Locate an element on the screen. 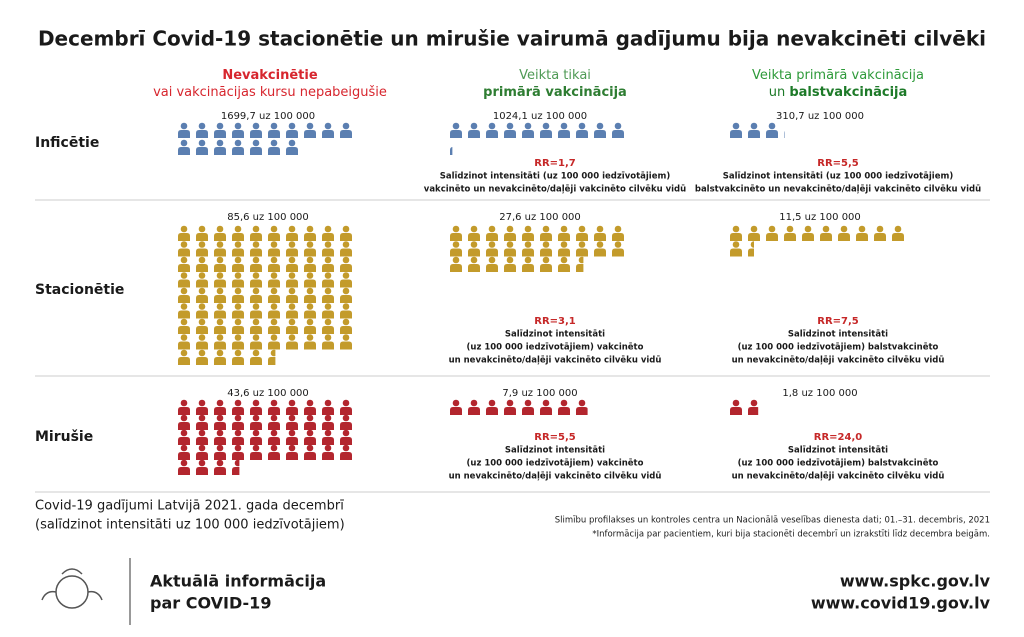  value-label: 85,6 uz 100 000 is located at coordinates (268, 217).